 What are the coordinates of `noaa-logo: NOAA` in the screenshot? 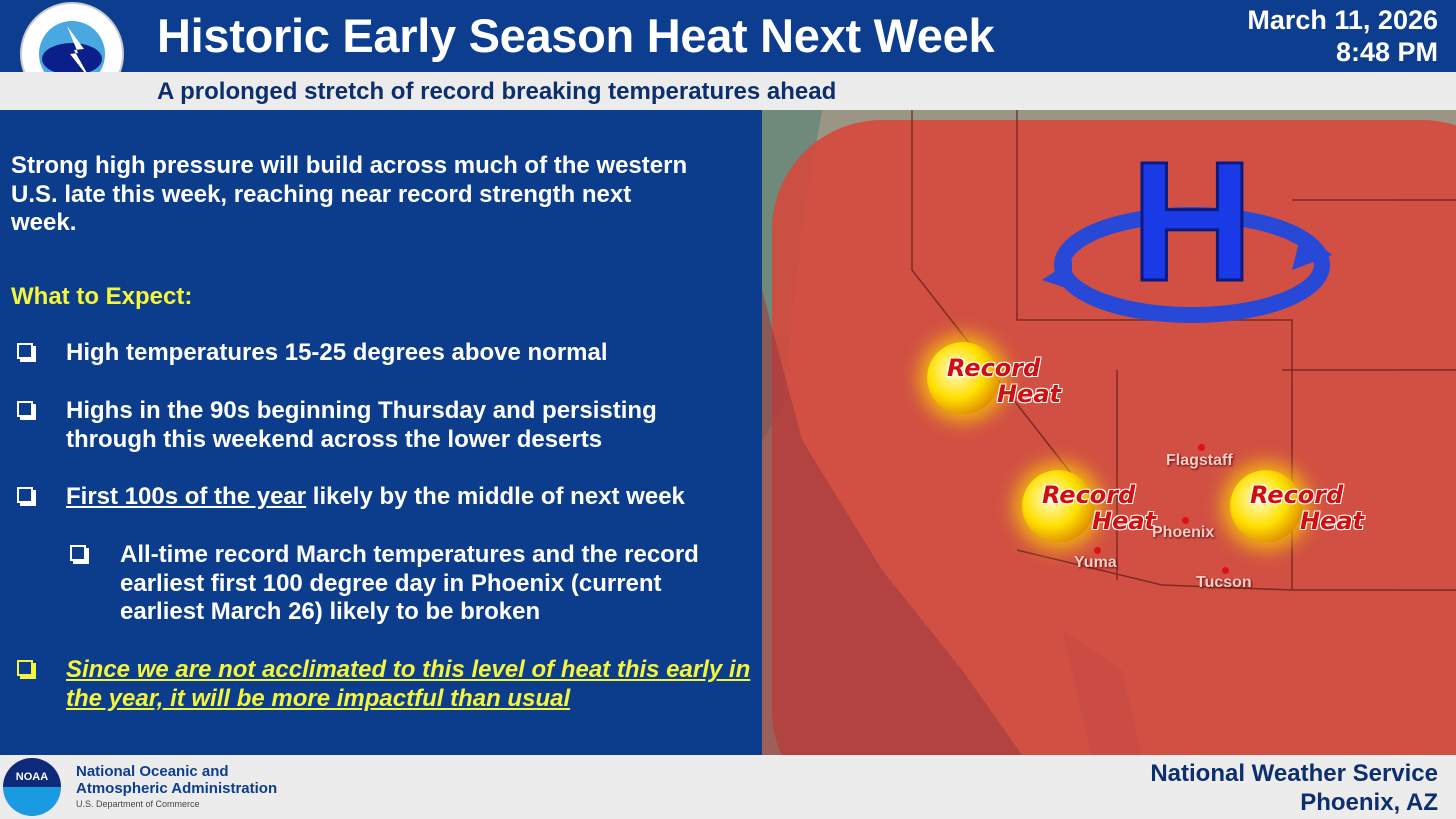 It's located at (32, 787).